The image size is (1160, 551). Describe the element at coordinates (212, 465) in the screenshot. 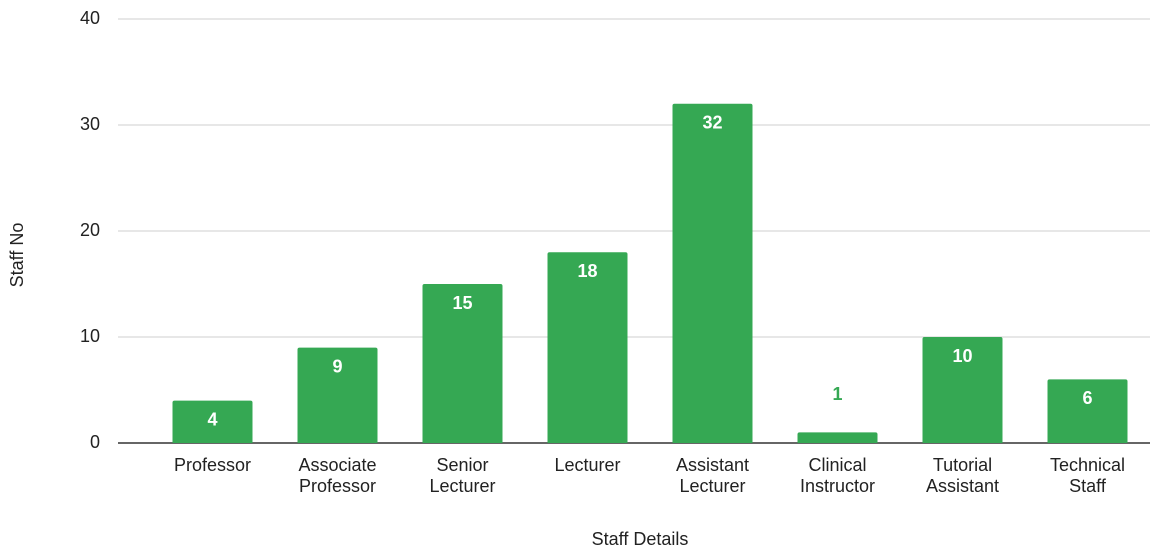

I see `x-tick-label: Professor` at that location.